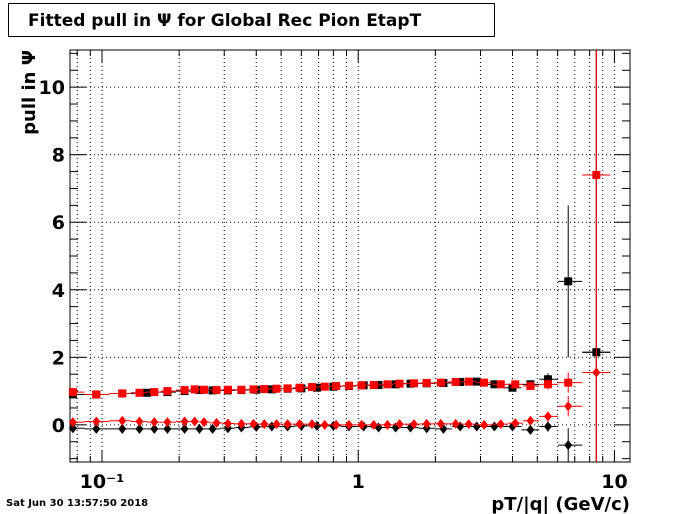 Image resolution: width=700 pixels, height=514 pixels. I want to click on x-tick-label: 10⁻¹, so click(102, 482).